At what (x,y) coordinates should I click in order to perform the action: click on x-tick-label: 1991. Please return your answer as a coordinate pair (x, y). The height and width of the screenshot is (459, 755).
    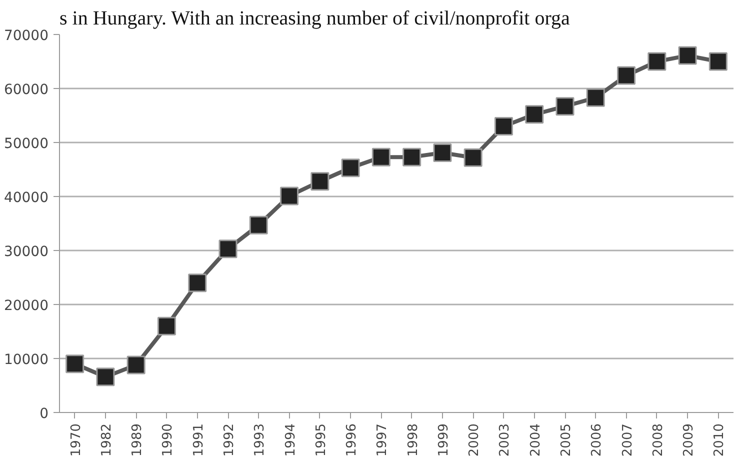
    Looking at the image, I should click on (198, 440).